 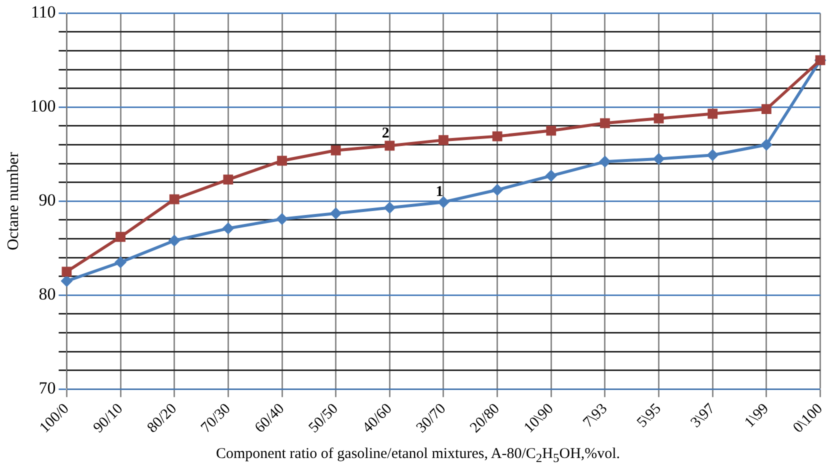 What do you see at coordinates (386, 134) in the screenshot?
I see `series-label: 2` at bounding box center [386, 134].